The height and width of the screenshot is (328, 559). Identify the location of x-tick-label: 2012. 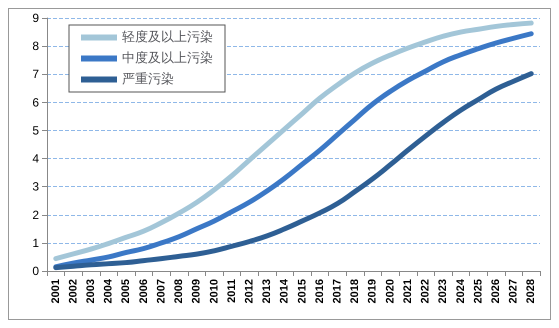
(249, 291).